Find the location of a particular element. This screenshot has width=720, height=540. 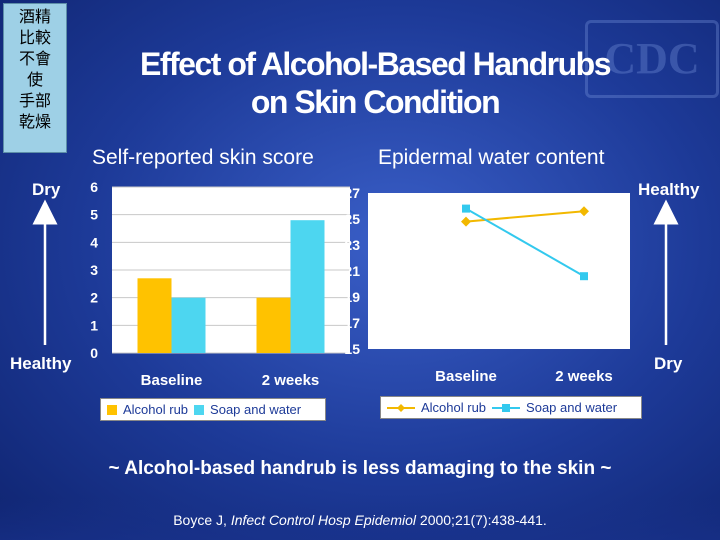

line-plot-area is located at coordinates (499, 271).